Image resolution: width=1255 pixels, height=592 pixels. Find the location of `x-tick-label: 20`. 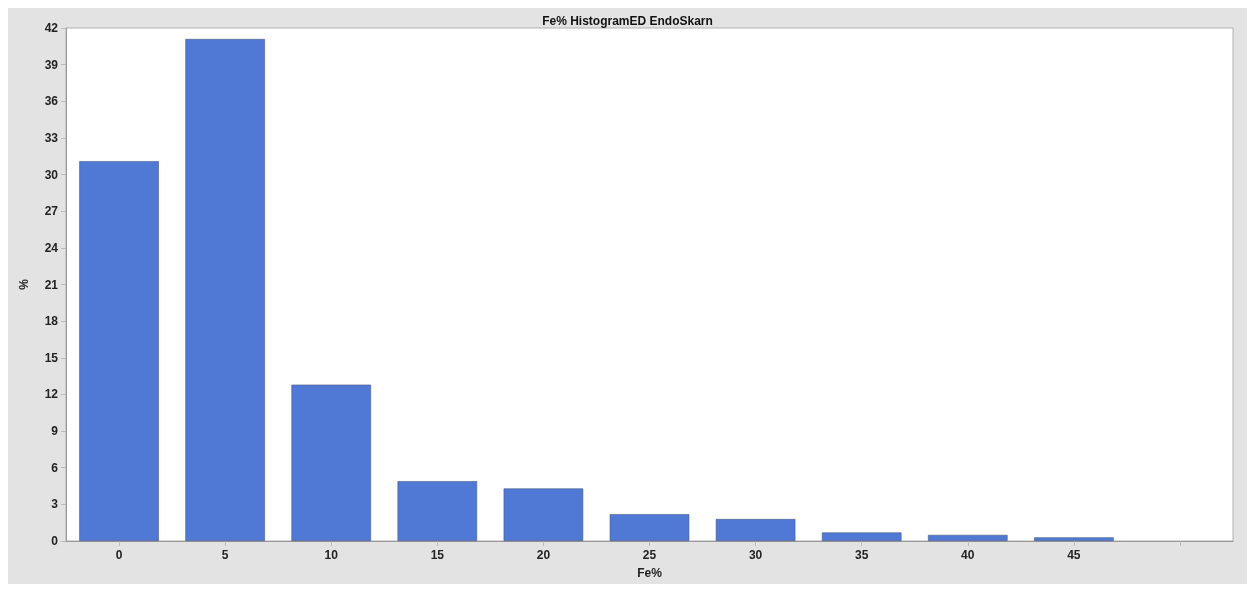

x-tick-label: 20 is located at coordinates (543, 555).